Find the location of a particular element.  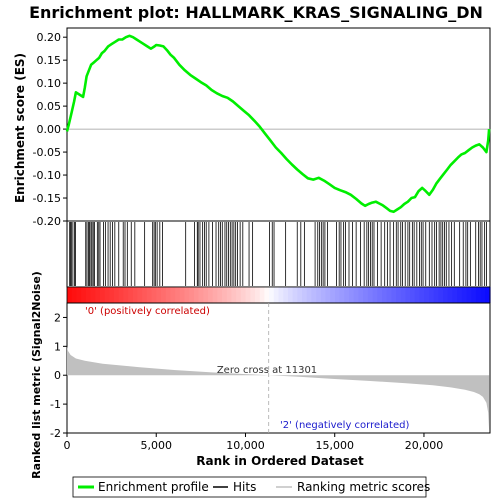

legend-box is located at coordinates (249, 487).